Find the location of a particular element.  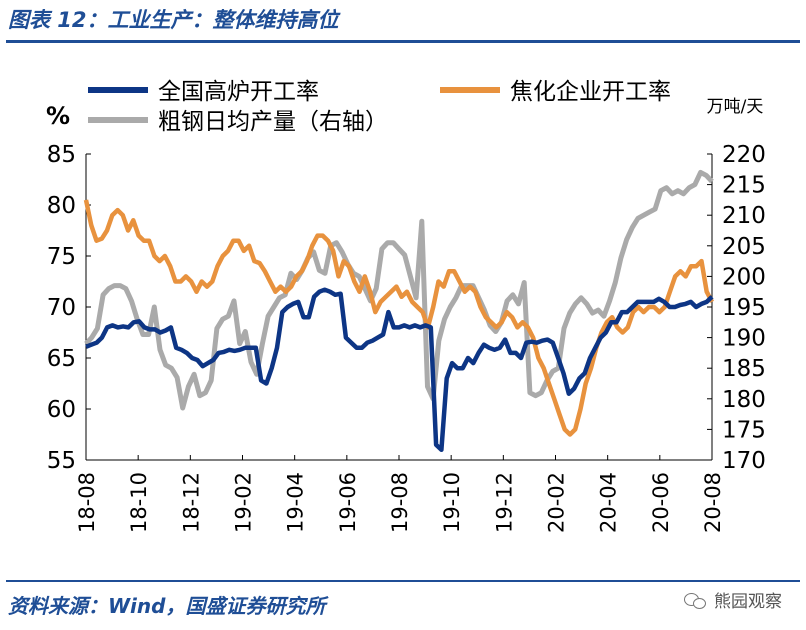

x-tick-label: 18-10 is located at coordinates (139, 502).